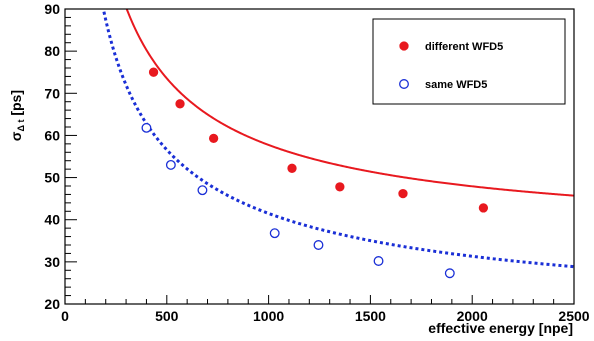 The image size is (594, 341). What do you see at coordinates (472, 316) in the screenshot?
I see `x-tick-label-4: 2000` at bounding box center [472, 316].